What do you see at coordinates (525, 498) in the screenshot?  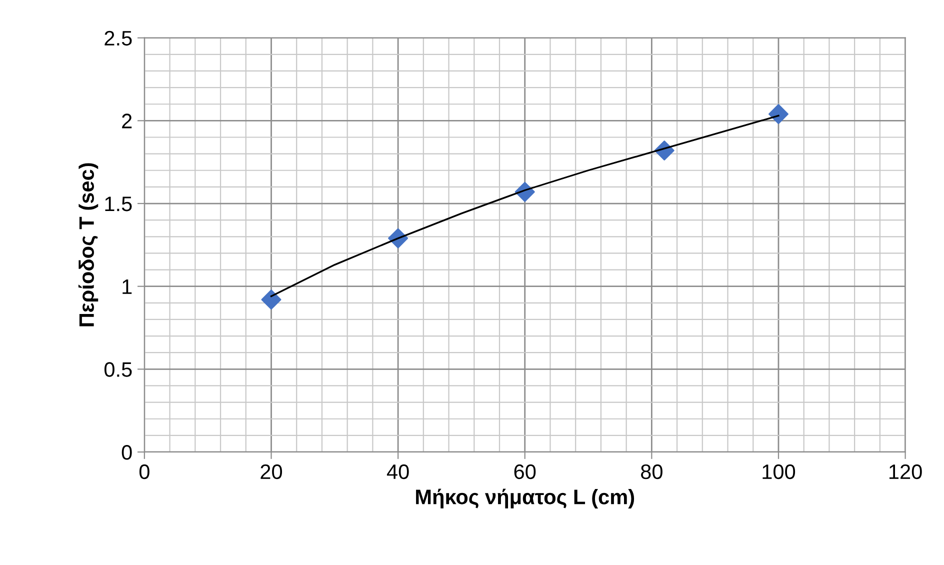 I see `x-axis-title: Μήκος νήματος L (cm)` at bounding box center [525, 498].